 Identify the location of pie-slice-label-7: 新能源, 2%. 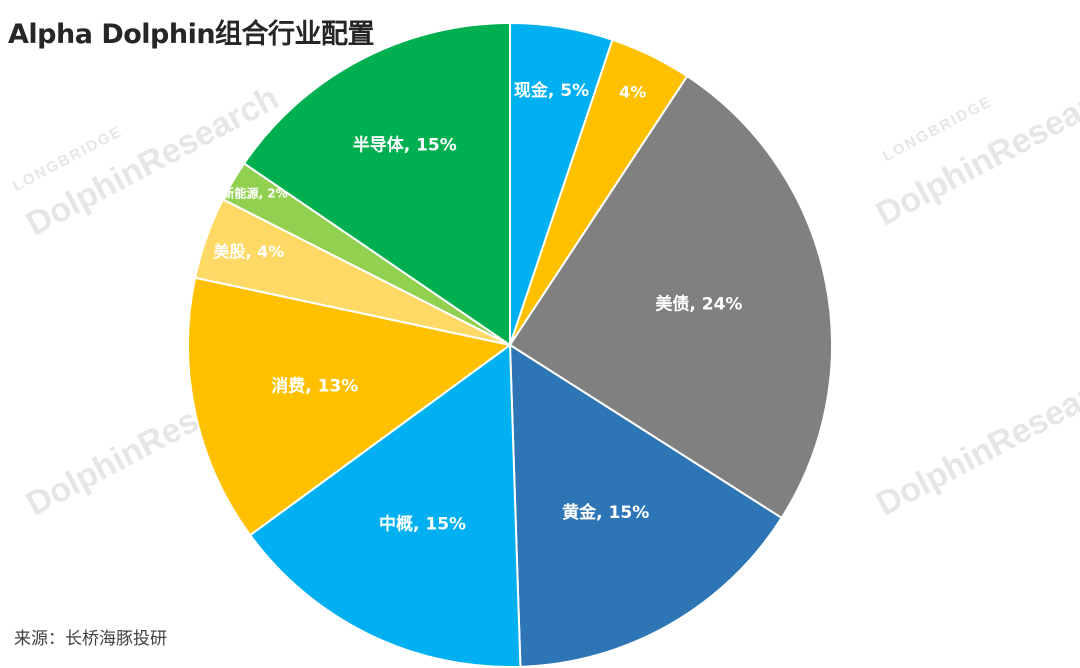
(255, 193).